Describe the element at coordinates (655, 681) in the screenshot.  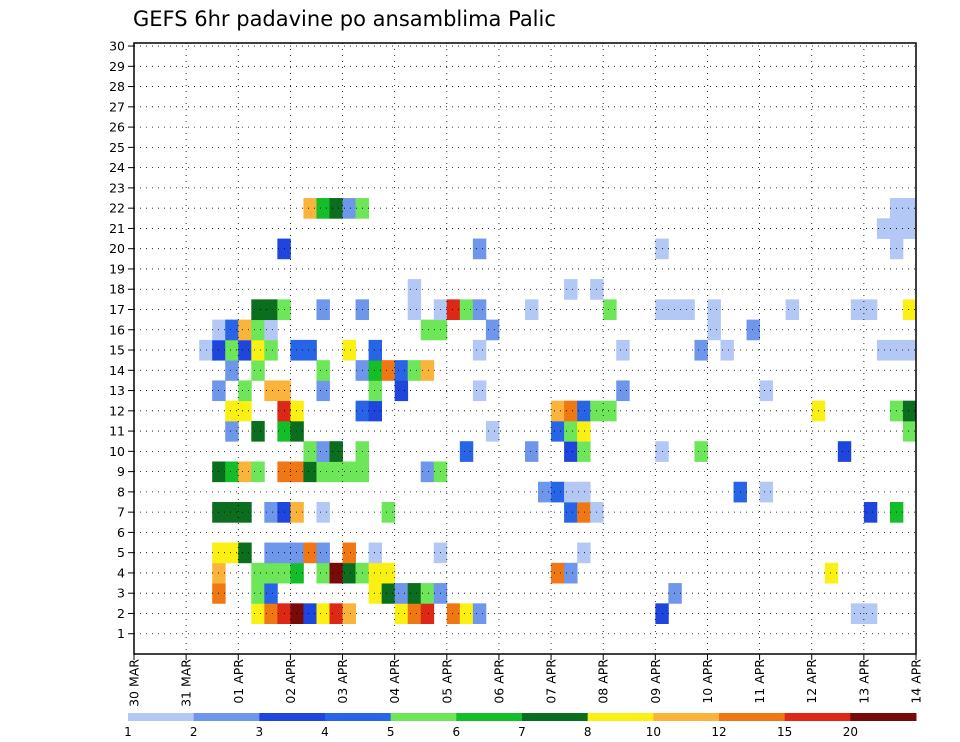
I see `x-tick-label: 09 APR` at that location.